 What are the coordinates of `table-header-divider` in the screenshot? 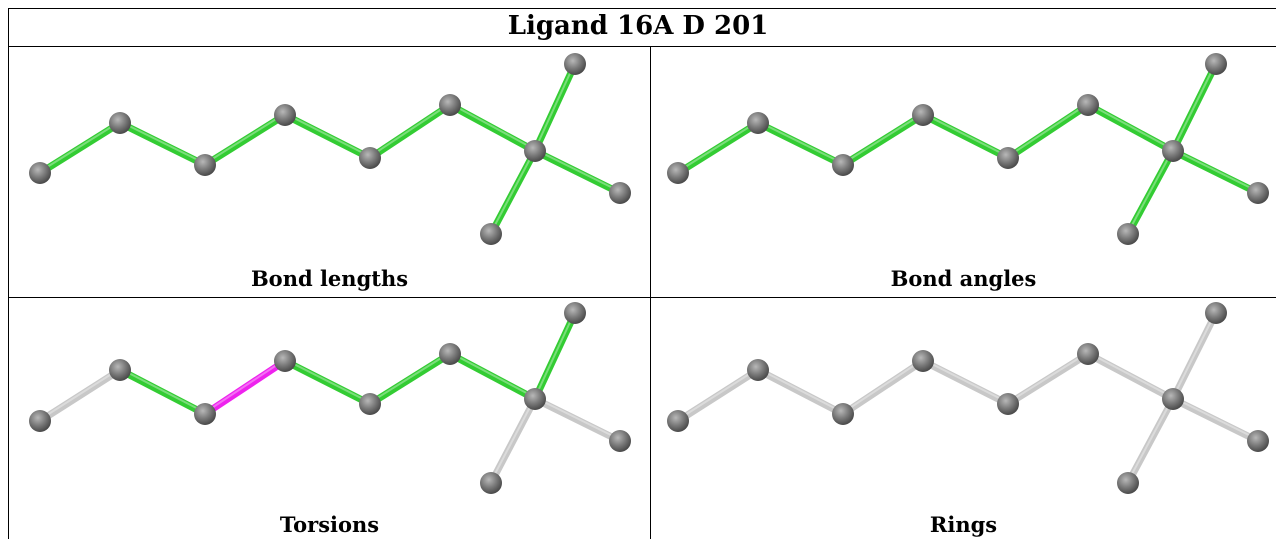 It's located at (642, 46).